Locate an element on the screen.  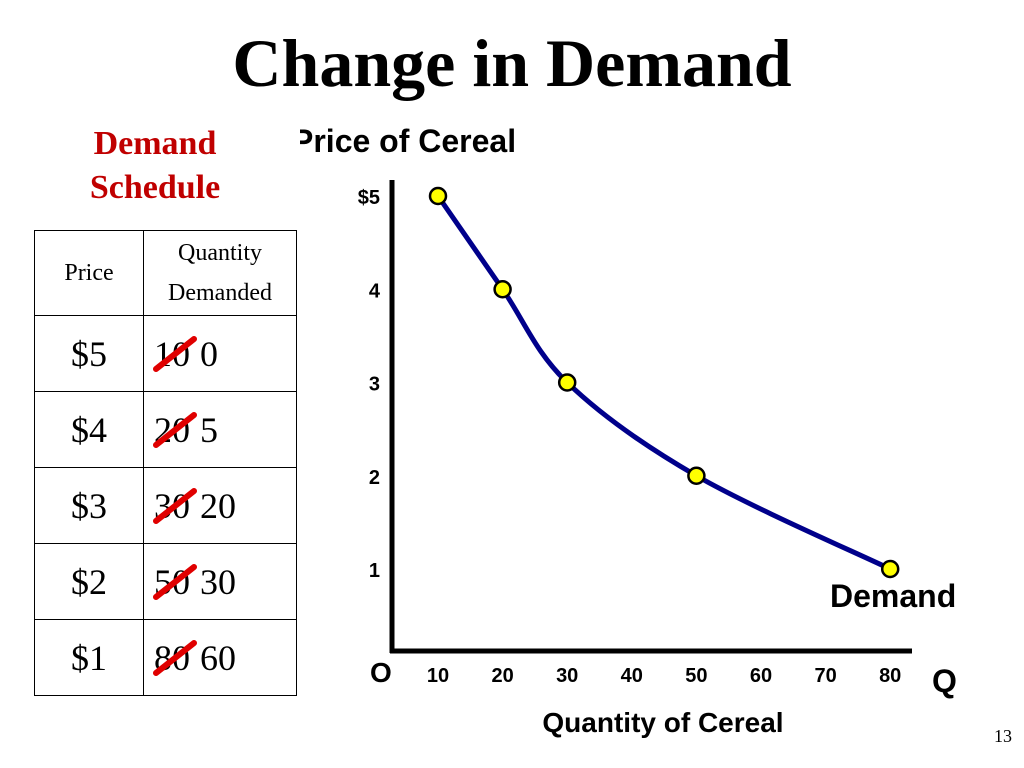
new-quantity: 20 is located at coordinates (218, 505).